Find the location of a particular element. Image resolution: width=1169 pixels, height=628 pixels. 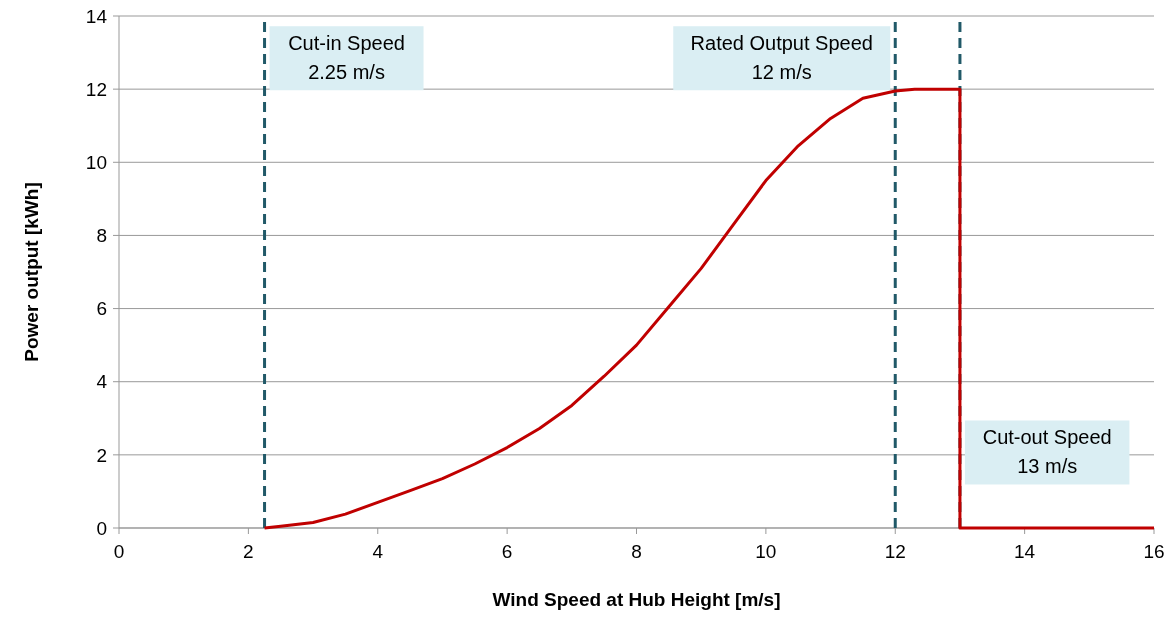

y-tick-label: 10 is located at coordinates (96, 162).